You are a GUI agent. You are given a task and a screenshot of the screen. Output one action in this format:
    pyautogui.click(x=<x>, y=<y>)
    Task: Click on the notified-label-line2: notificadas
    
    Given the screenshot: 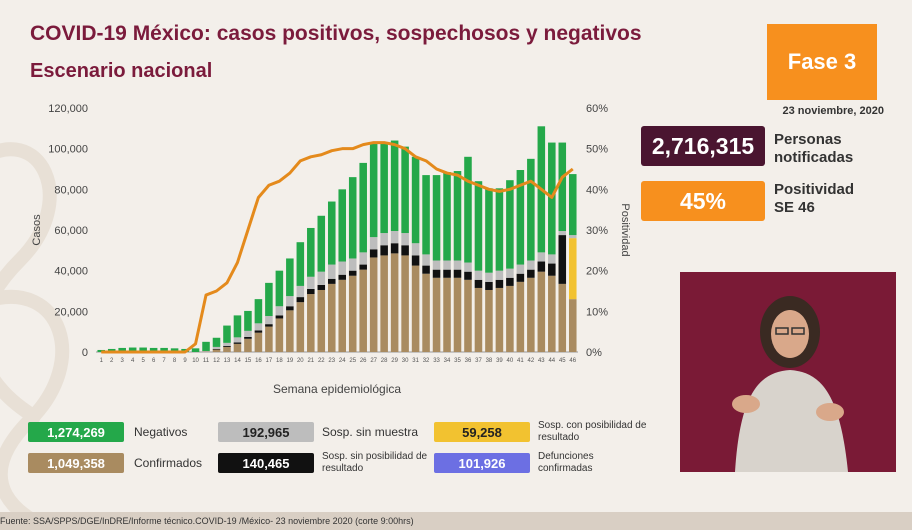 What is the action you would take?
    pyautogui.click(x=814, y=157)
    